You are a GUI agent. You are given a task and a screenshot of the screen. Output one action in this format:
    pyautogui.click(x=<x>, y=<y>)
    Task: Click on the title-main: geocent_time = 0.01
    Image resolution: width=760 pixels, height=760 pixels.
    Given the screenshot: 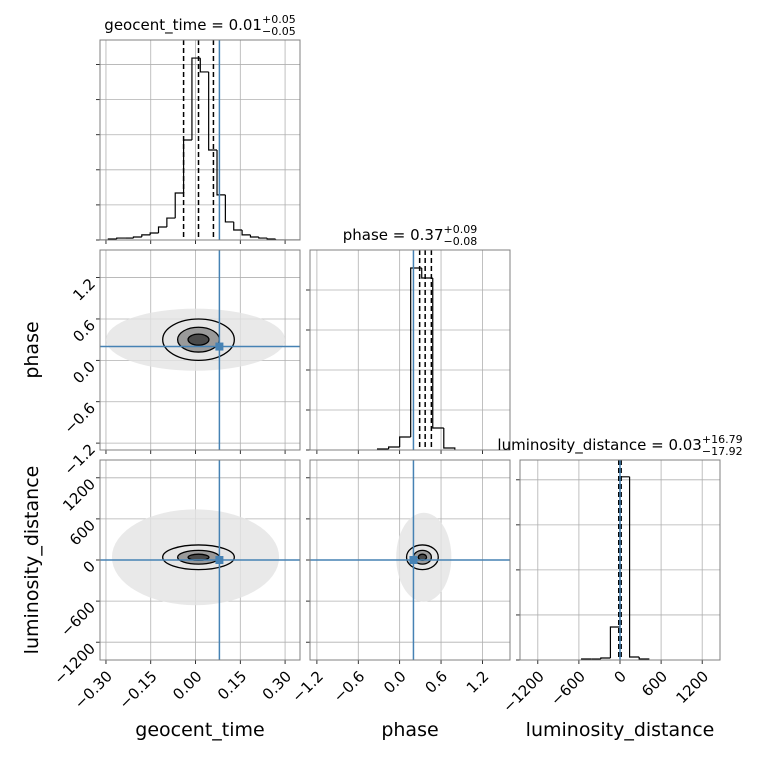 What is the action you would take?
    pyautogui.click(x=183, y=25)
    